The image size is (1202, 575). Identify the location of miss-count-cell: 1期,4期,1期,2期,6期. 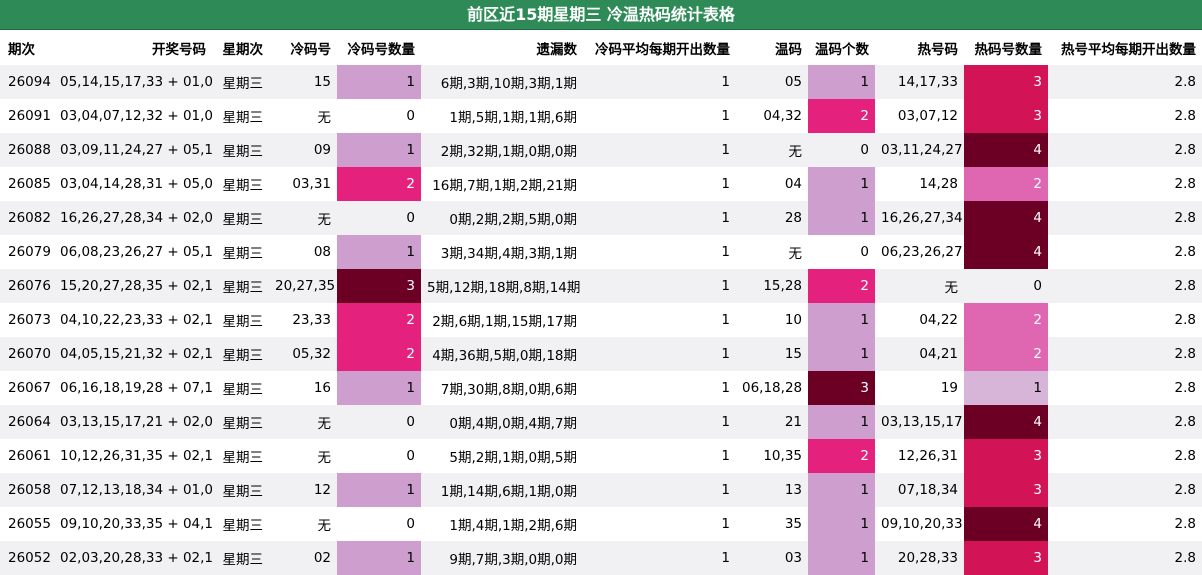
(502, 524).